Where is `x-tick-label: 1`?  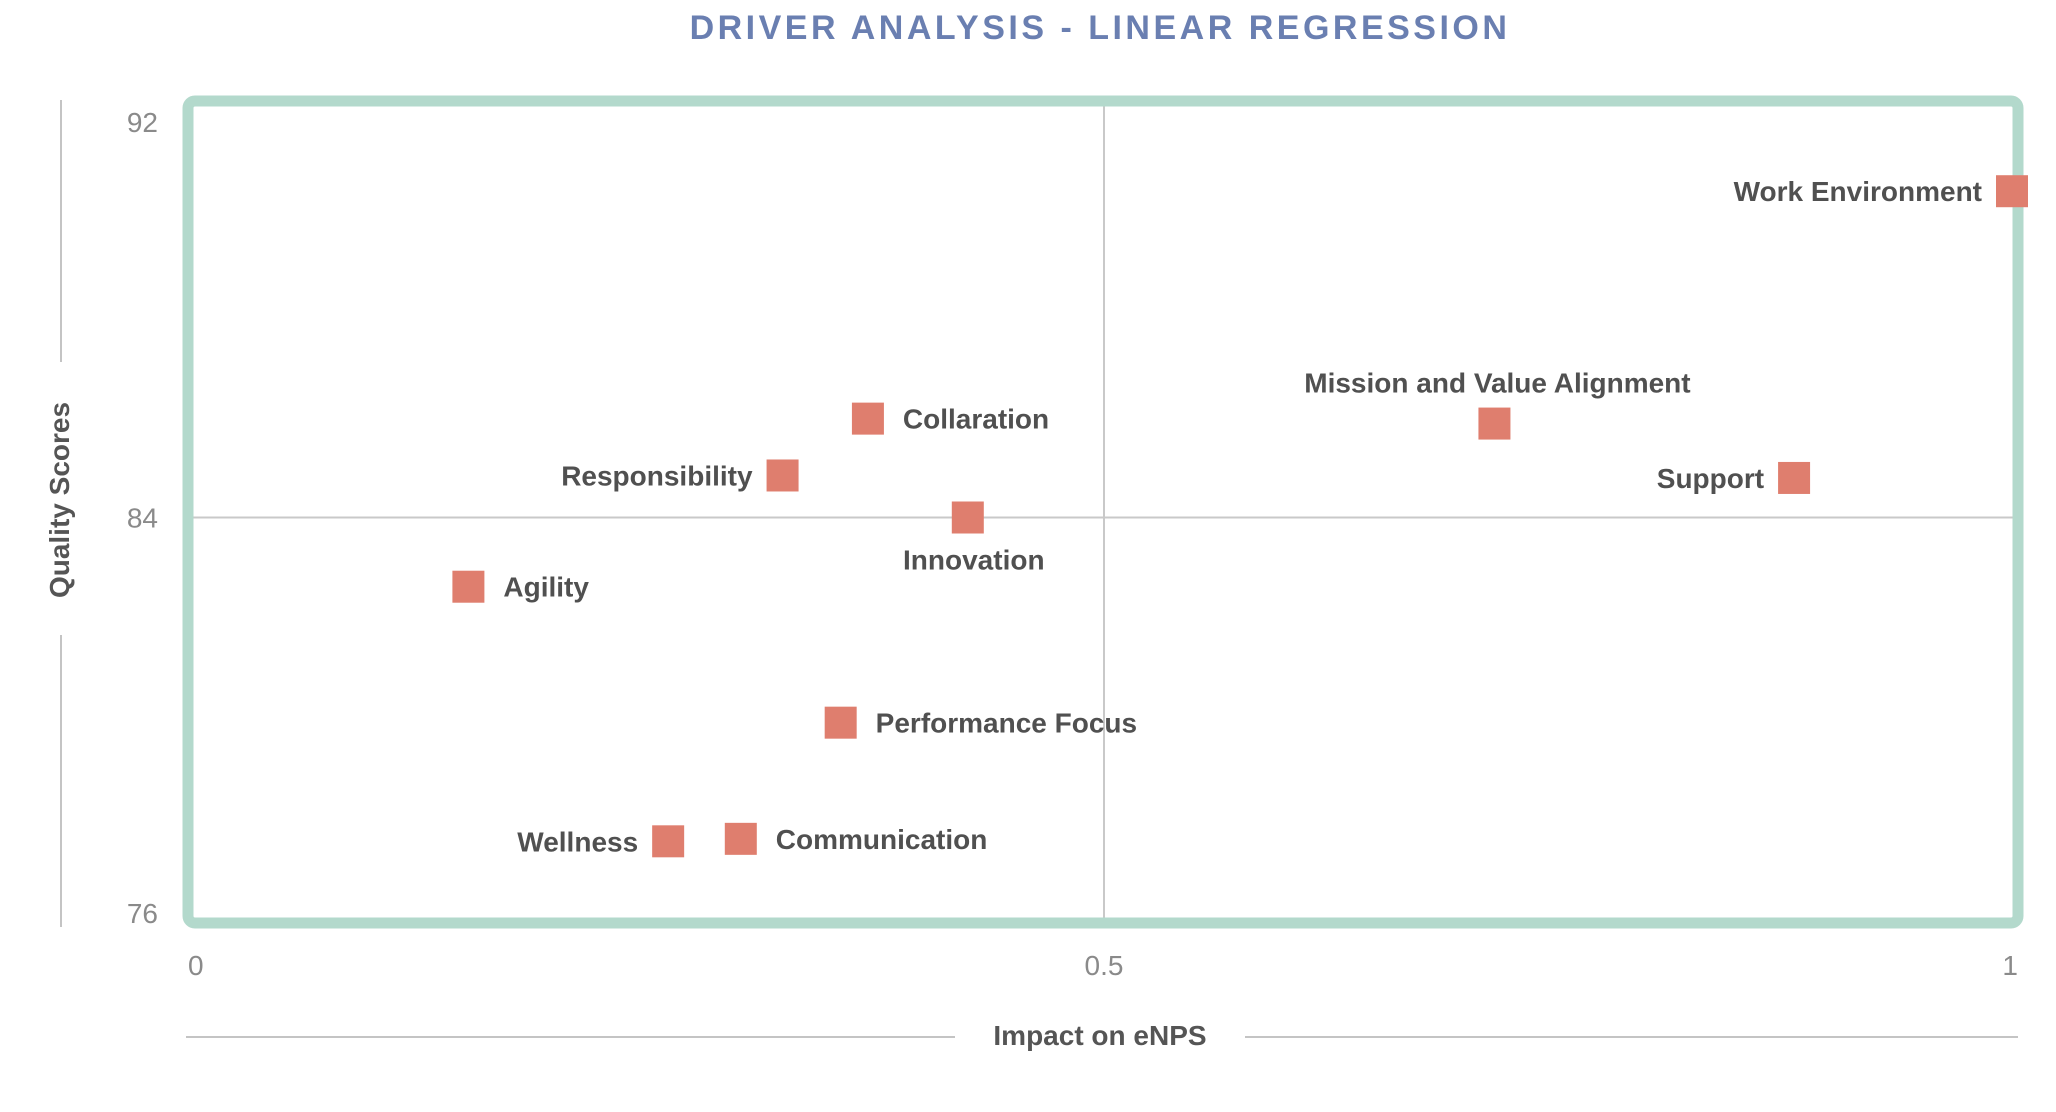
x-tick-label: 1 is located at coordinates (2010, 965).